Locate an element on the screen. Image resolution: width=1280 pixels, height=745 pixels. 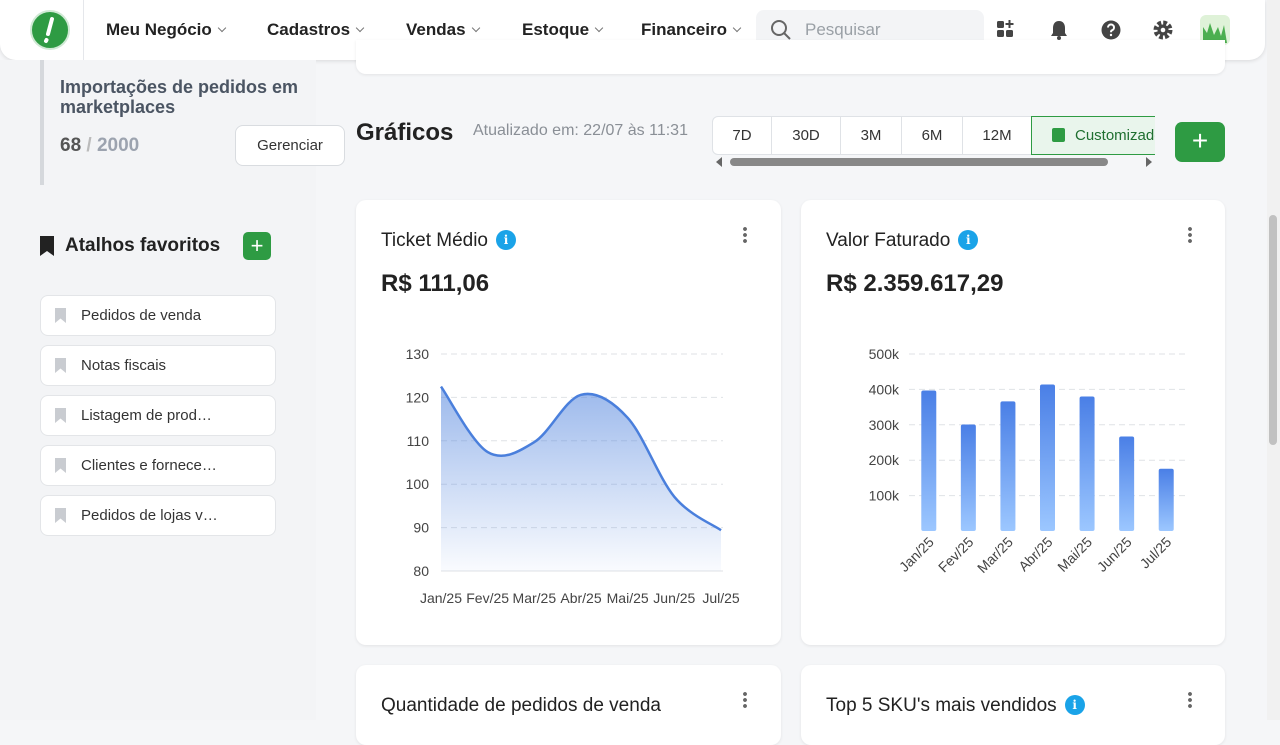
y-tick-label: 300k is located at coordinates (884, 425).